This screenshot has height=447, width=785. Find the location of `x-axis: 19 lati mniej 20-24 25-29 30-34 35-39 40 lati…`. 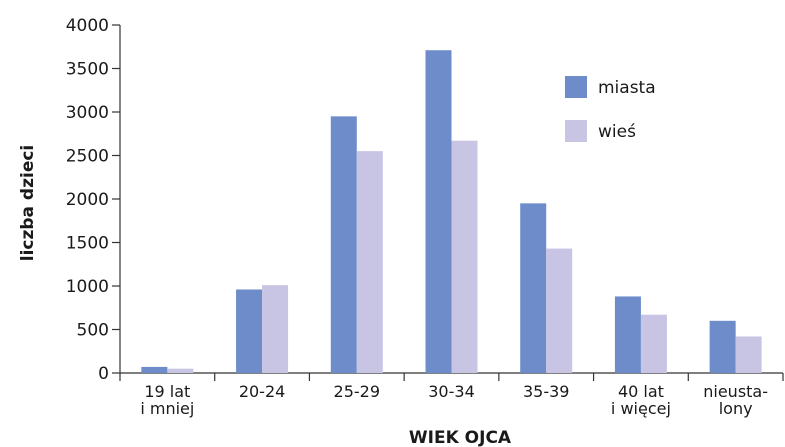

x-axis: 19 lati mniej 20-24 25-29 30-34 35-39 40 lati… is located at coordinates (451, 395).